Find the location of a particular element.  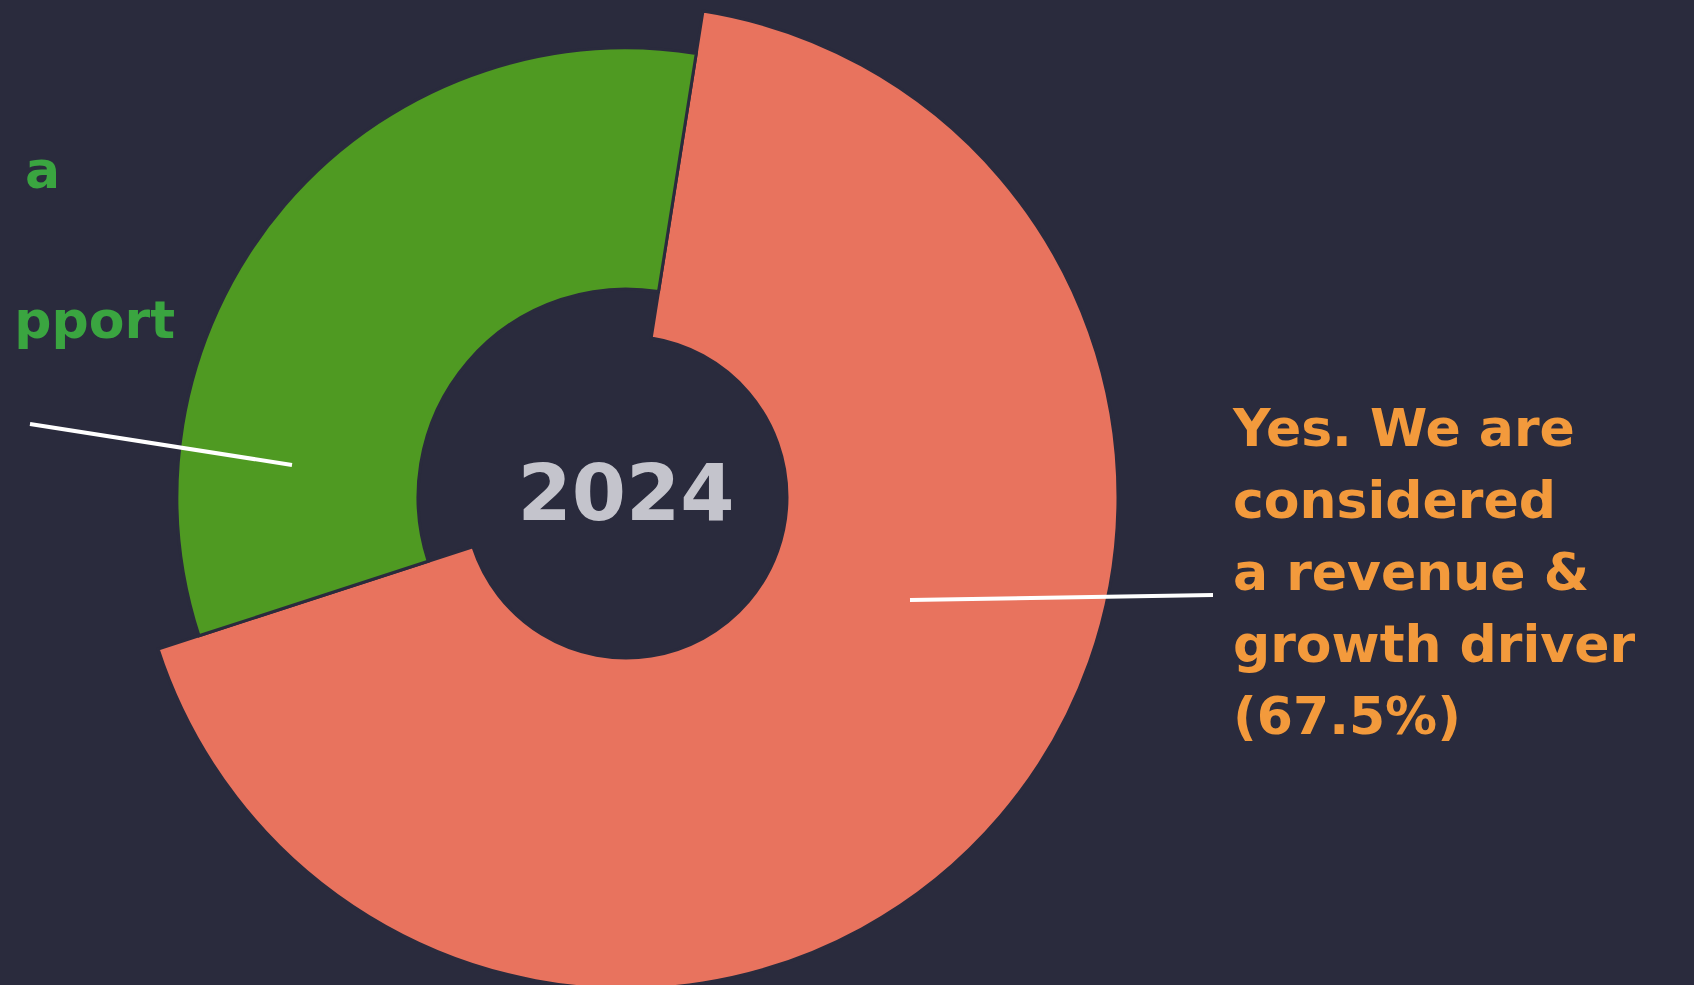

text: a is located at coordinates (42, 170).